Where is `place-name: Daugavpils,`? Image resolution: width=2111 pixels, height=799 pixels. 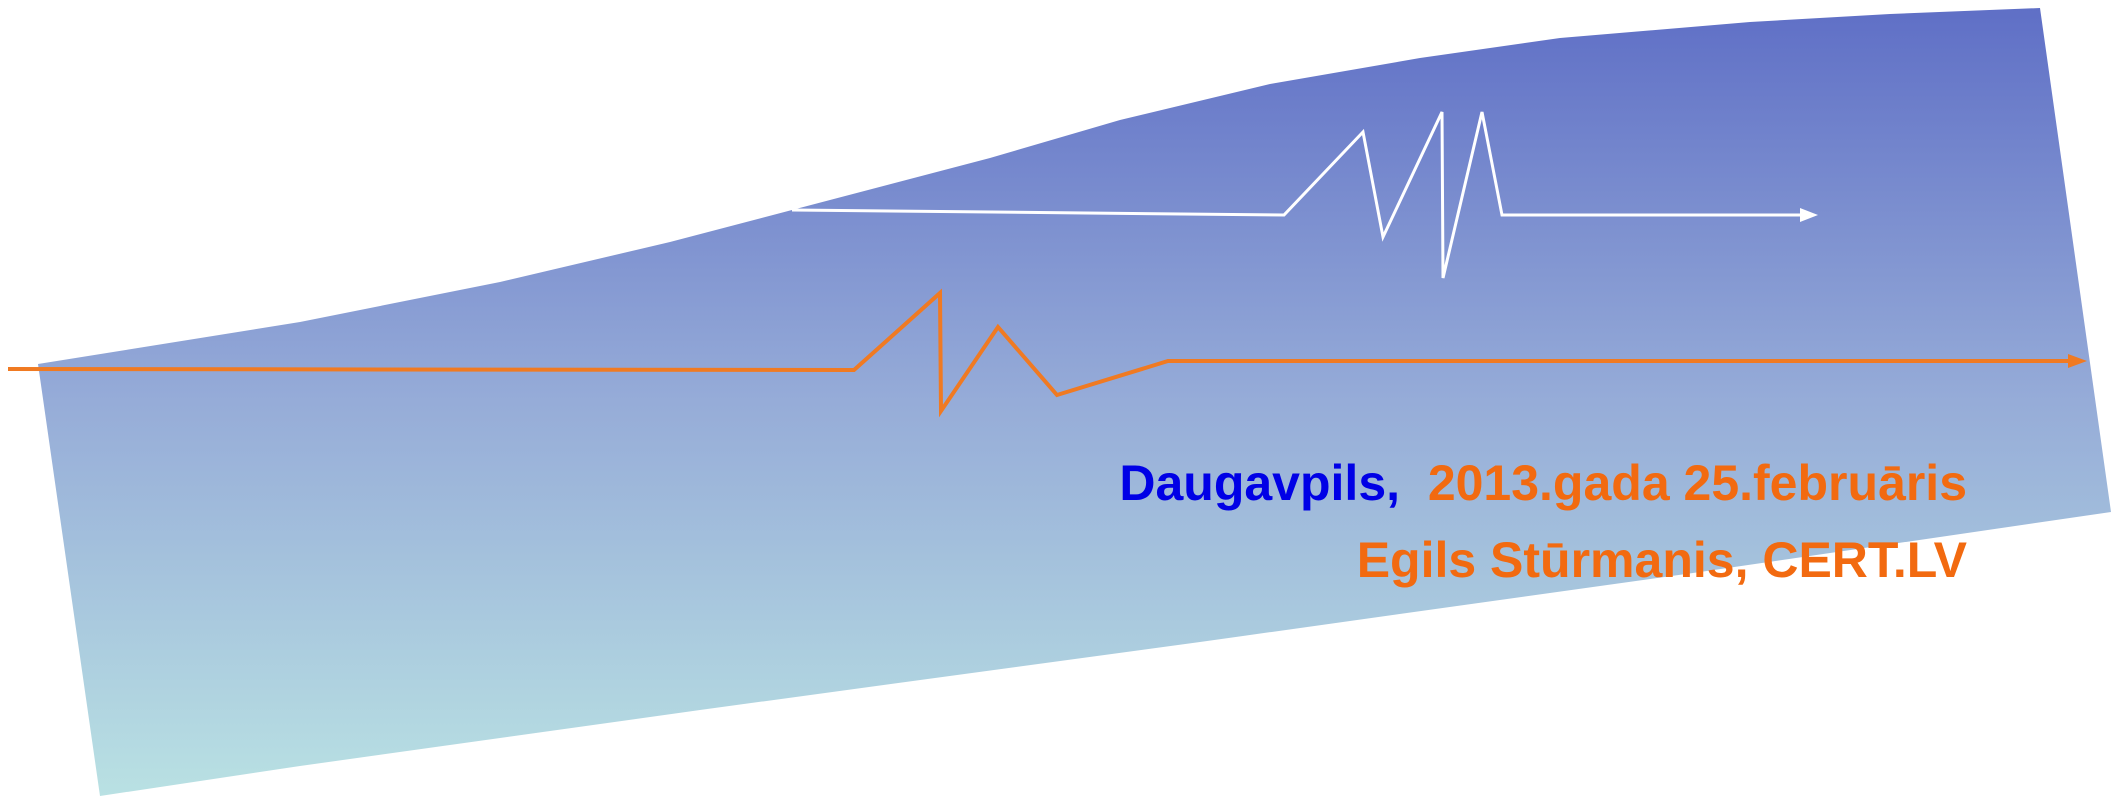 place-name: Daugavpils, is located at coordinates (1260, 483).